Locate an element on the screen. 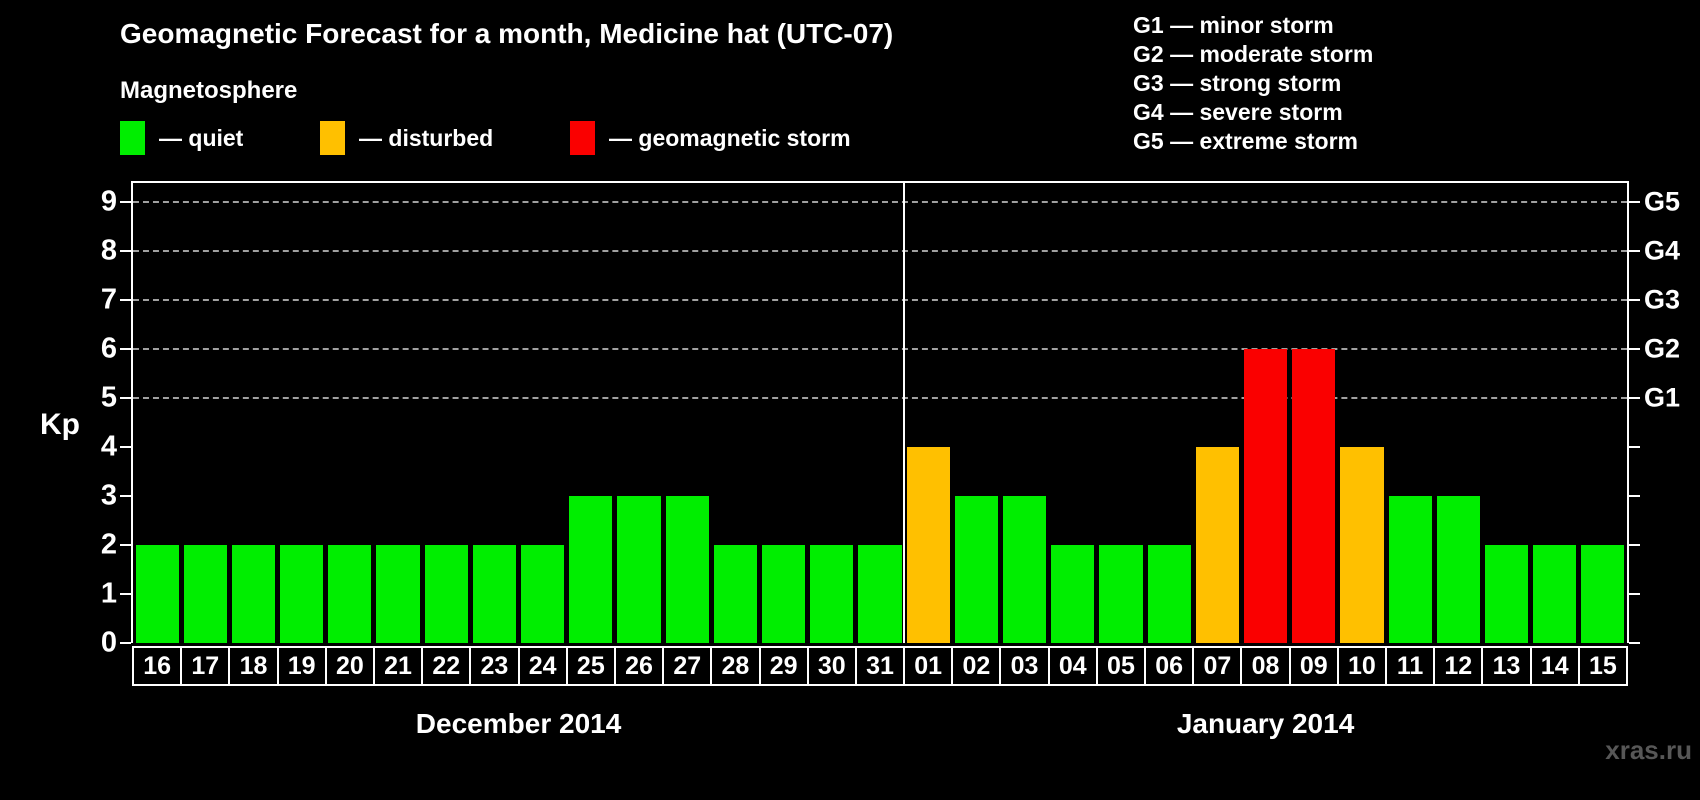 Image resolution: width=1700 pixels, height=800 pixels. bar-day-21-kp2 is located at coordinates (398, 594).